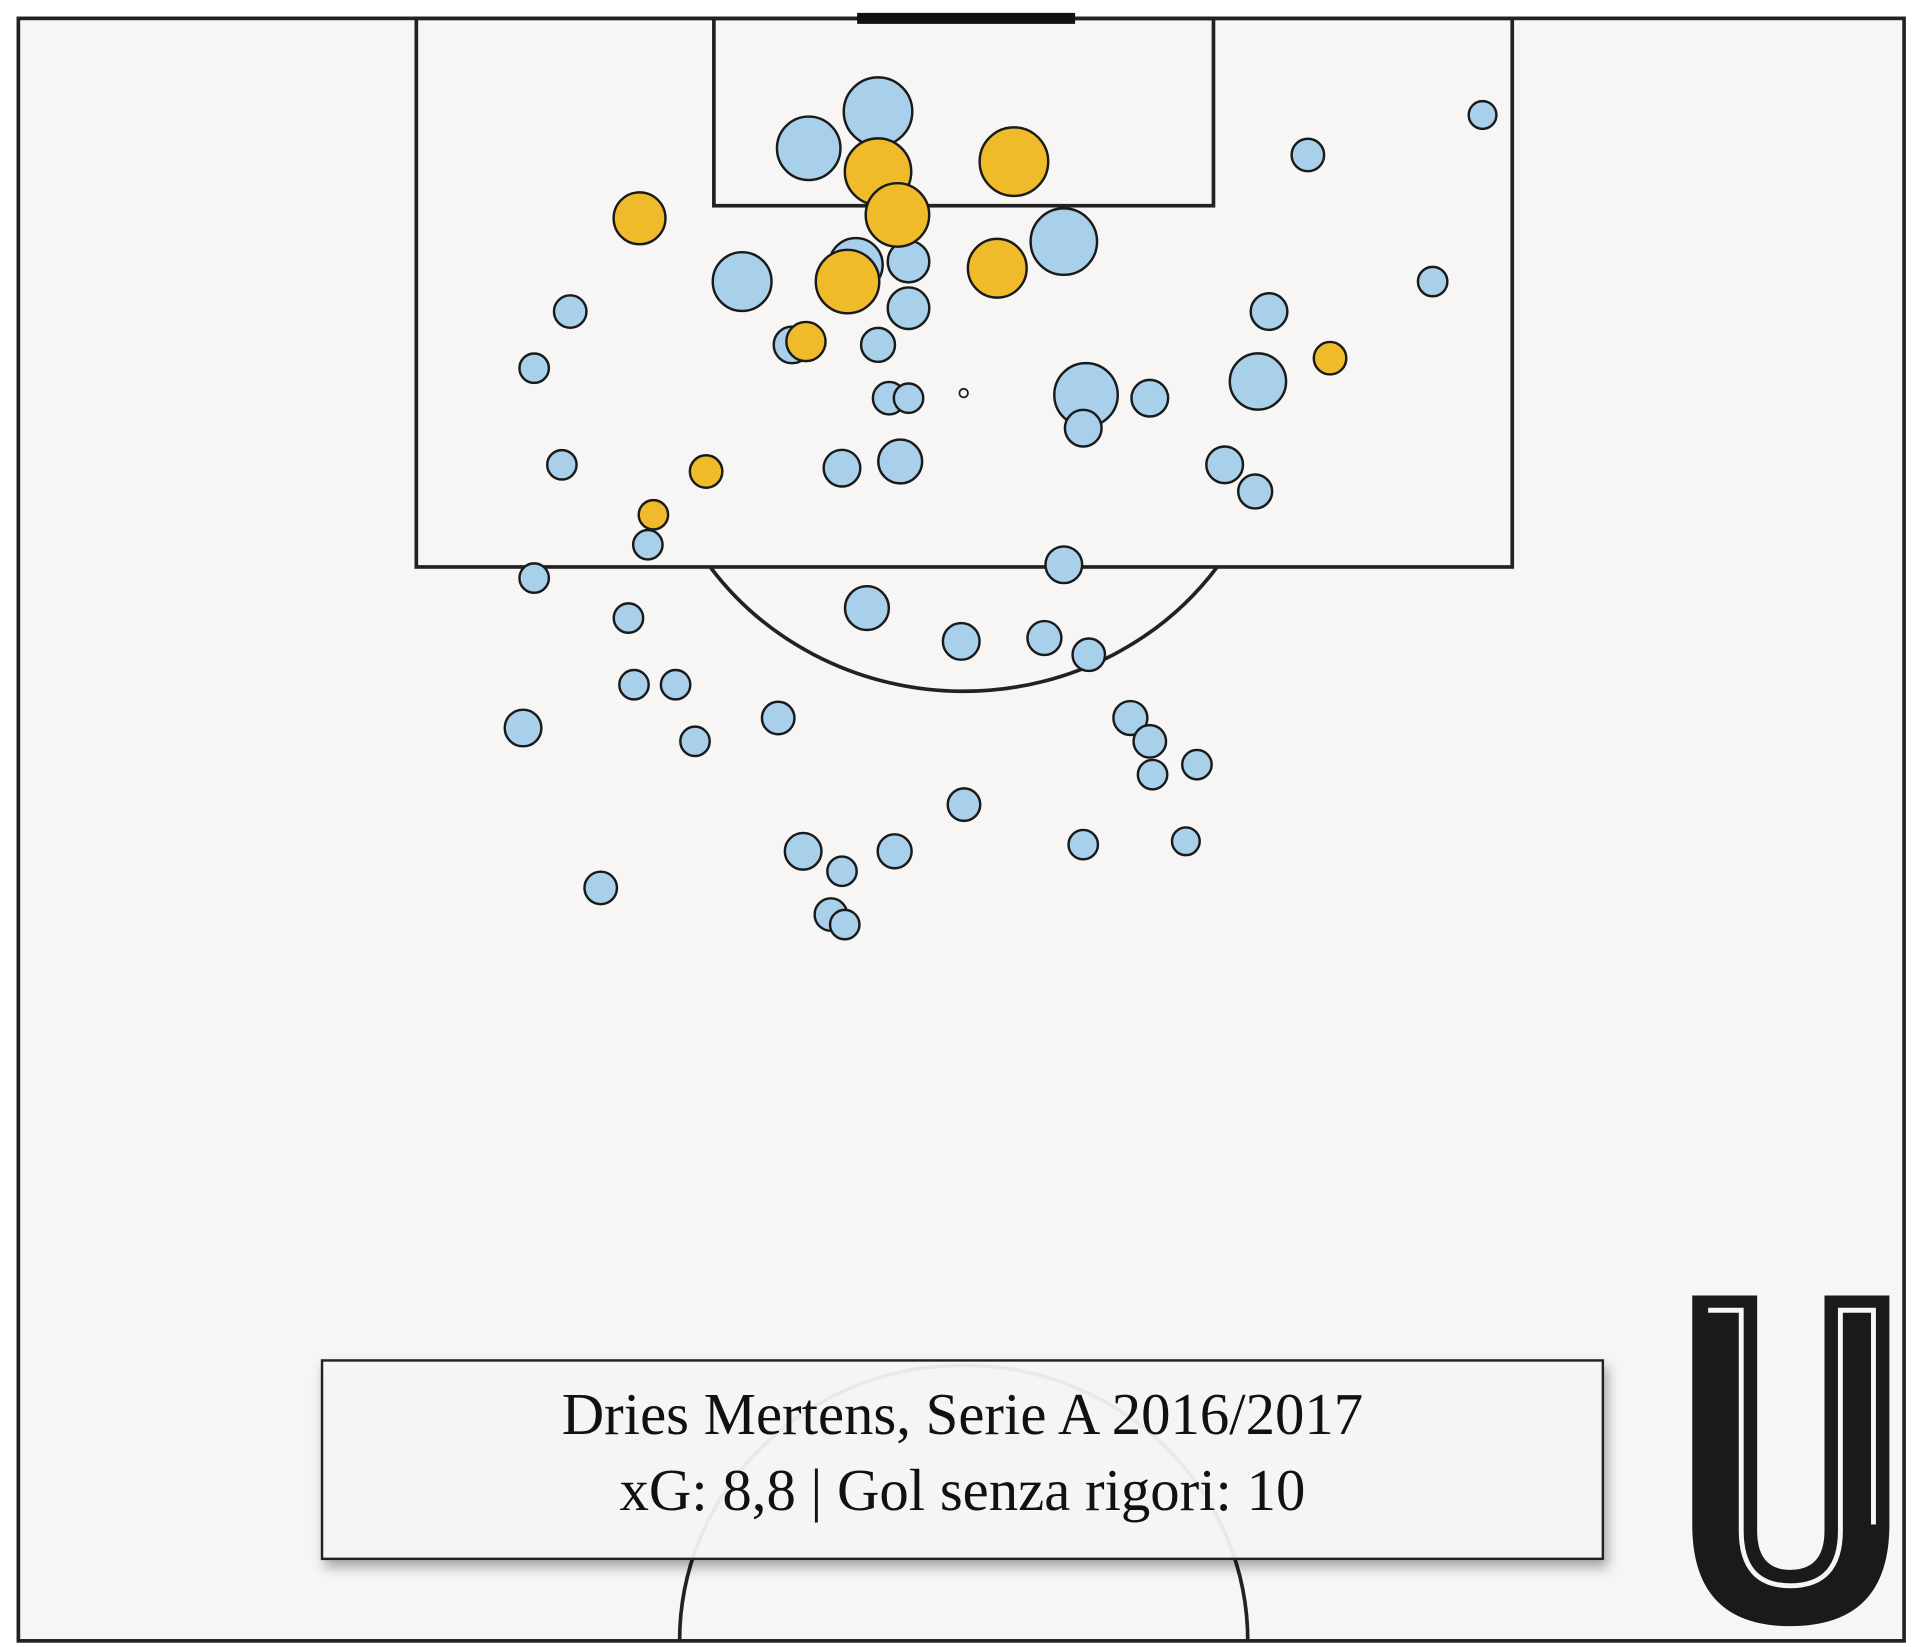 The width and height of the screenshot is (1920, 1647). Describe the element at coordinates (1791, 1461) in the screenshot. I see `logo` at that location.